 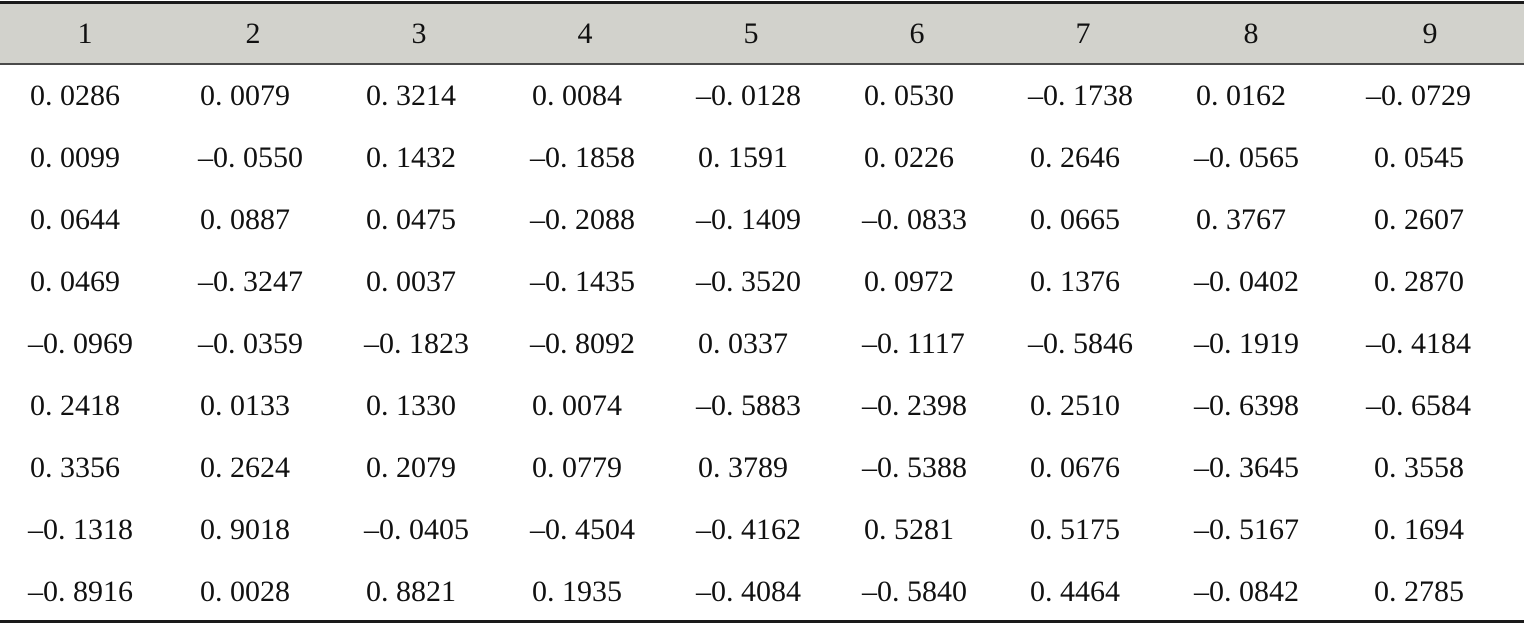 What do you see at coordinates (909, 95) in the screenshot?
I see `table-cell: 0. 0530` at bounding box center [909, 95].